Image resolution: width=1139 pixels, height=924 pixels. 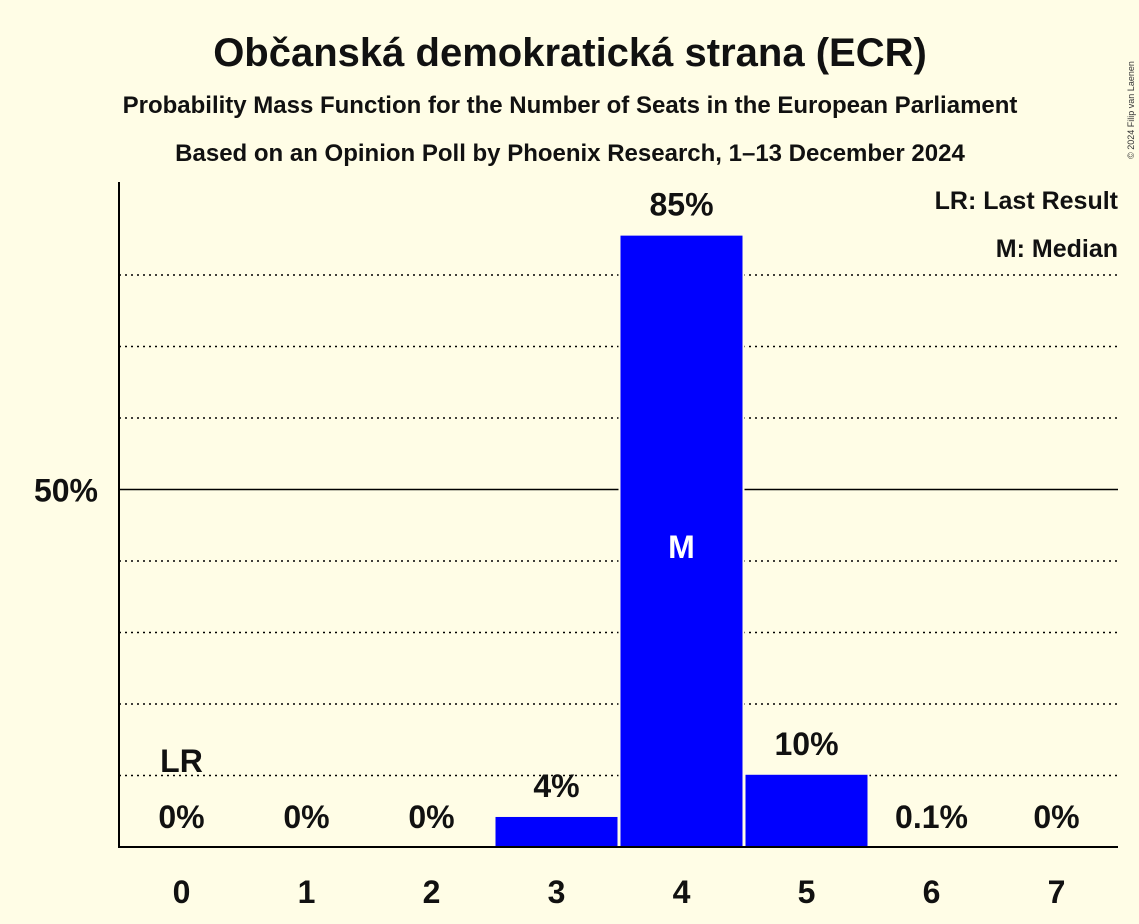 I want to click on value-label-6: 0.1%, so click(x=931, y=817).